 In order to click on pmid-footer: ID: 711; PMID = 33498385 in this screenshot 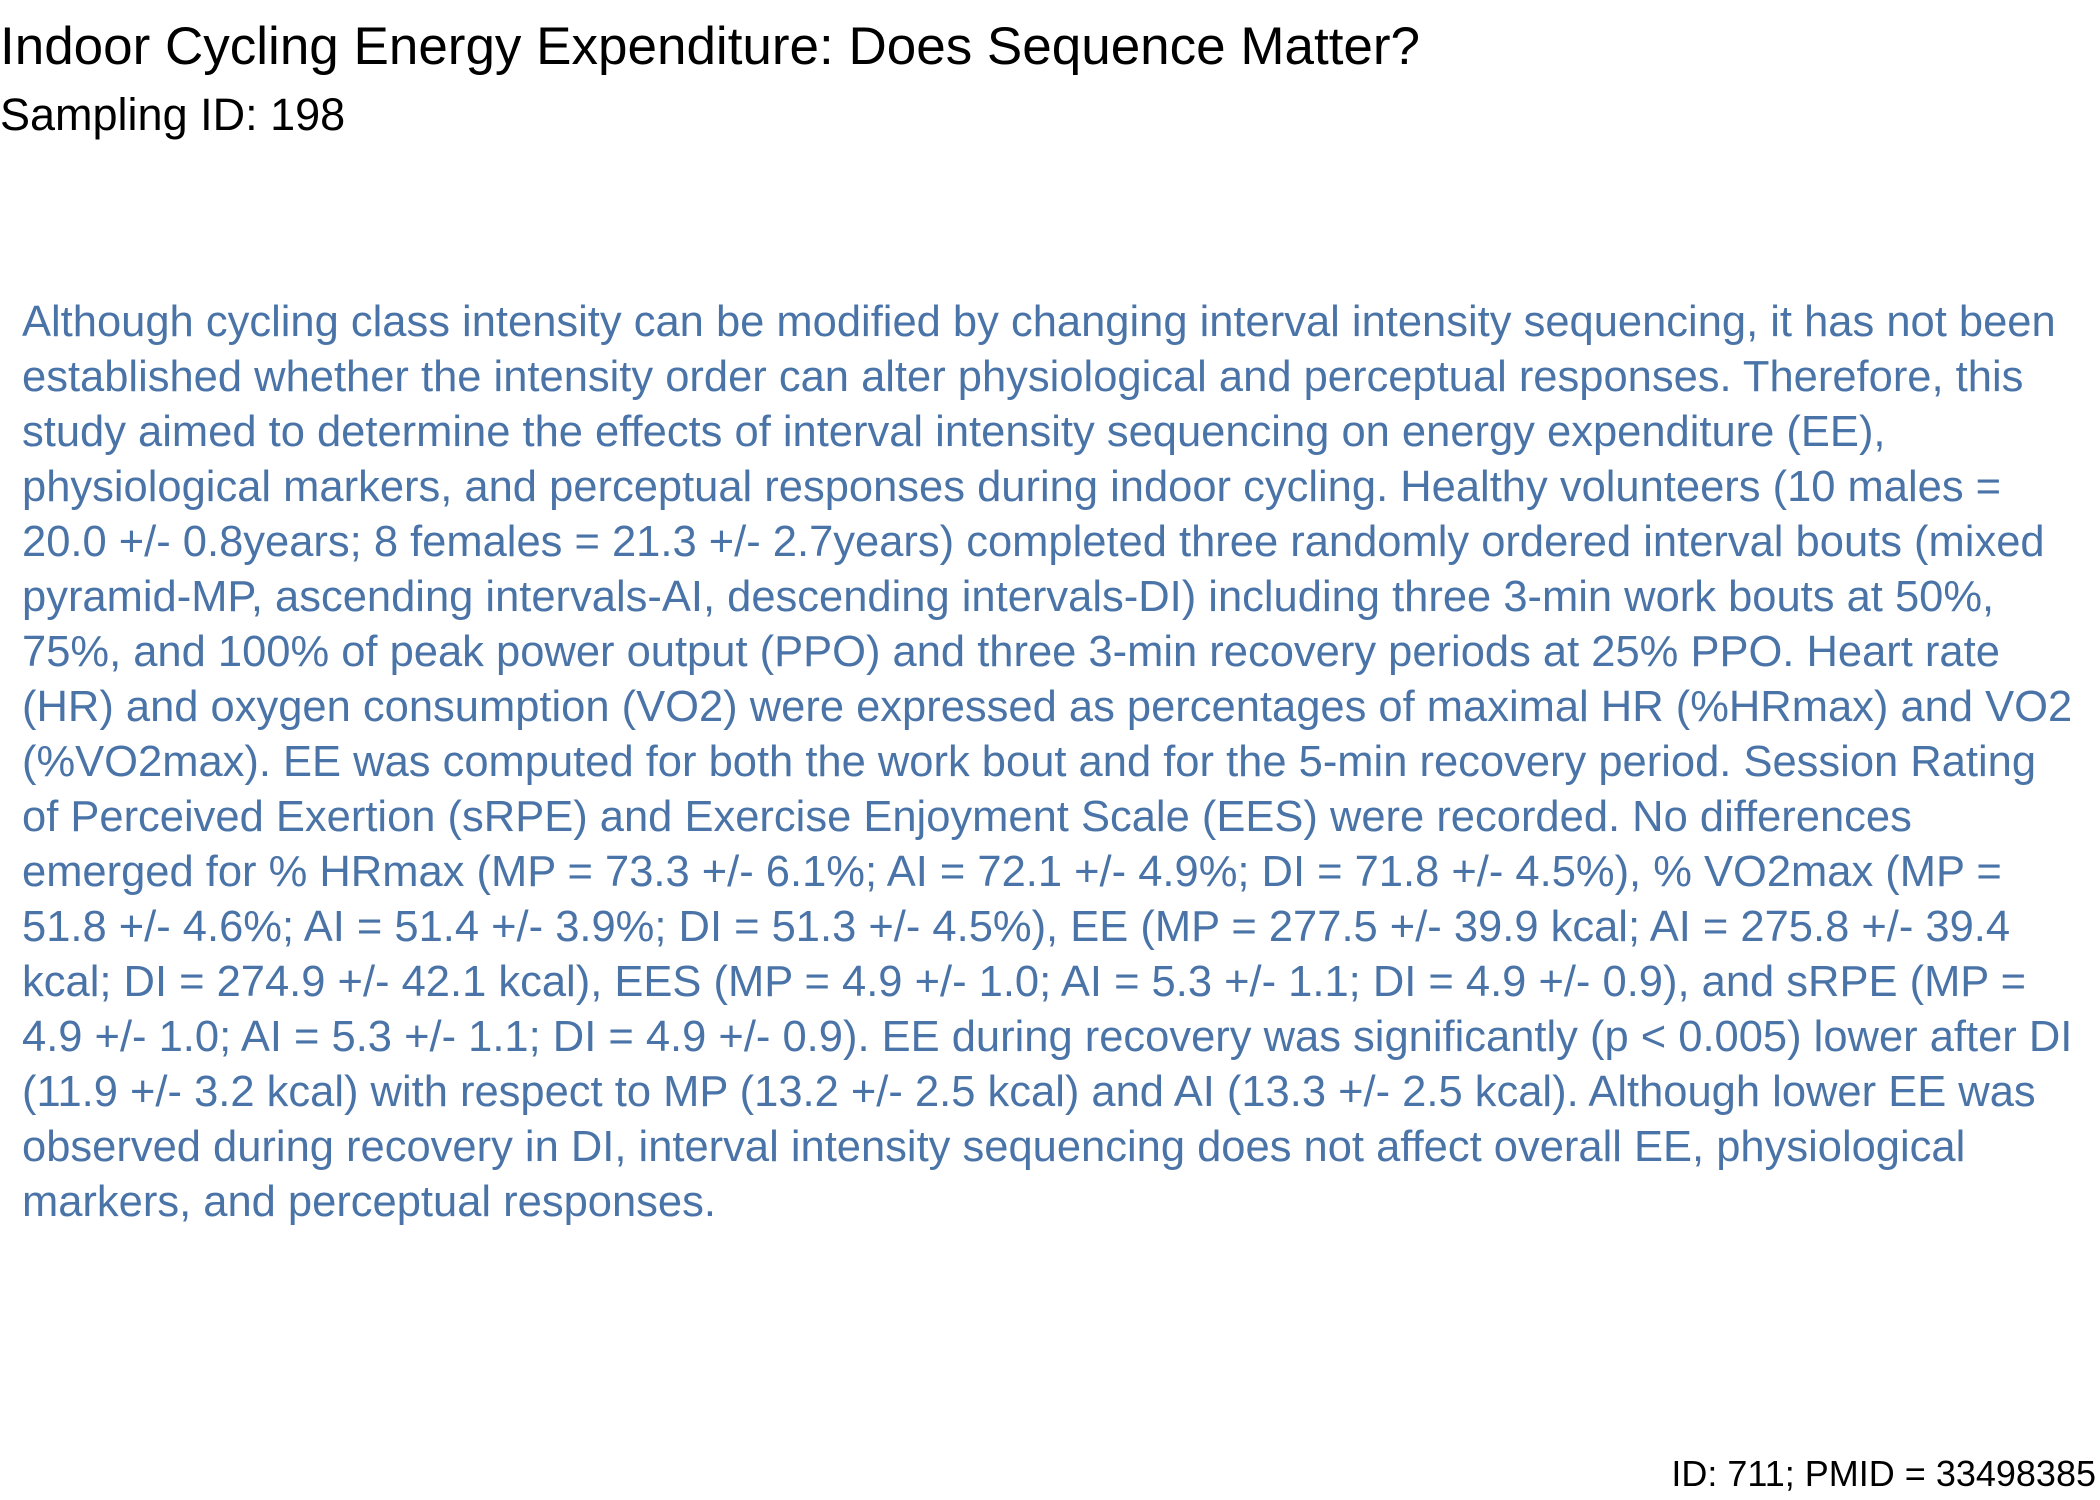, I will do `click(1883, 1473)`.